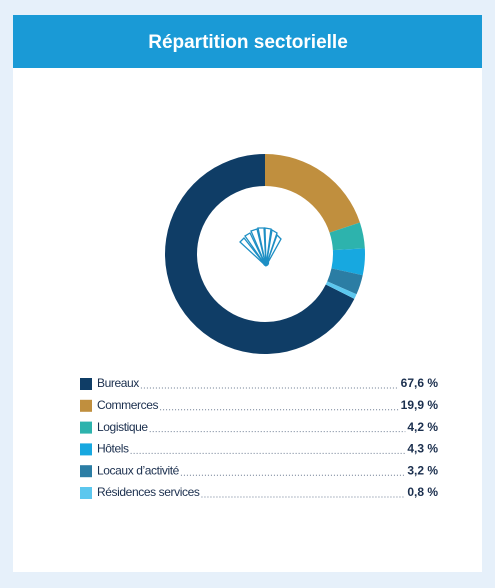 Image resolution: width=495 pixels, height=588 pixels. What do you see at coordinates (260, 247) in the screenshot?
I see `center-icon` at bounding box center [260, 247].